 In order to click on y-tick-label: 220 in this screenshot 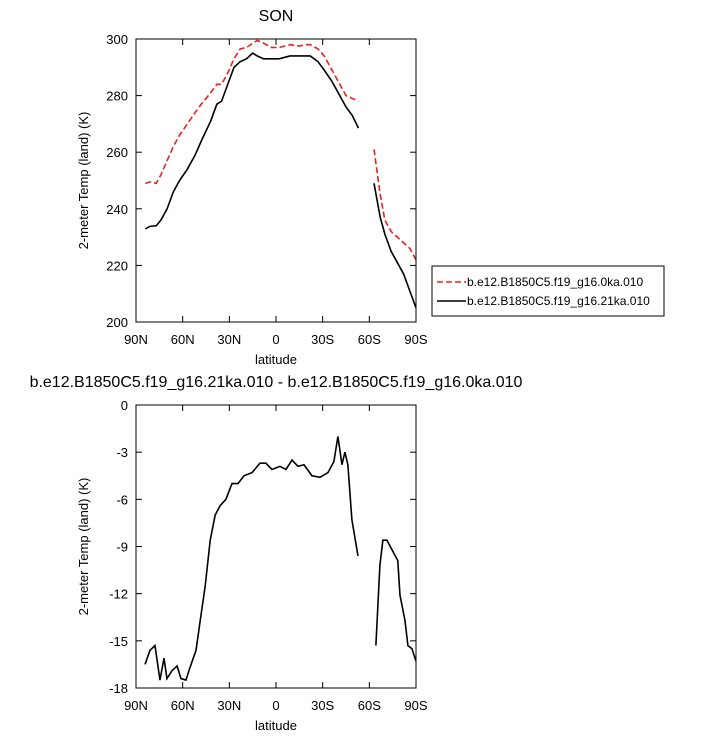, I will do `click(117, 265)`.